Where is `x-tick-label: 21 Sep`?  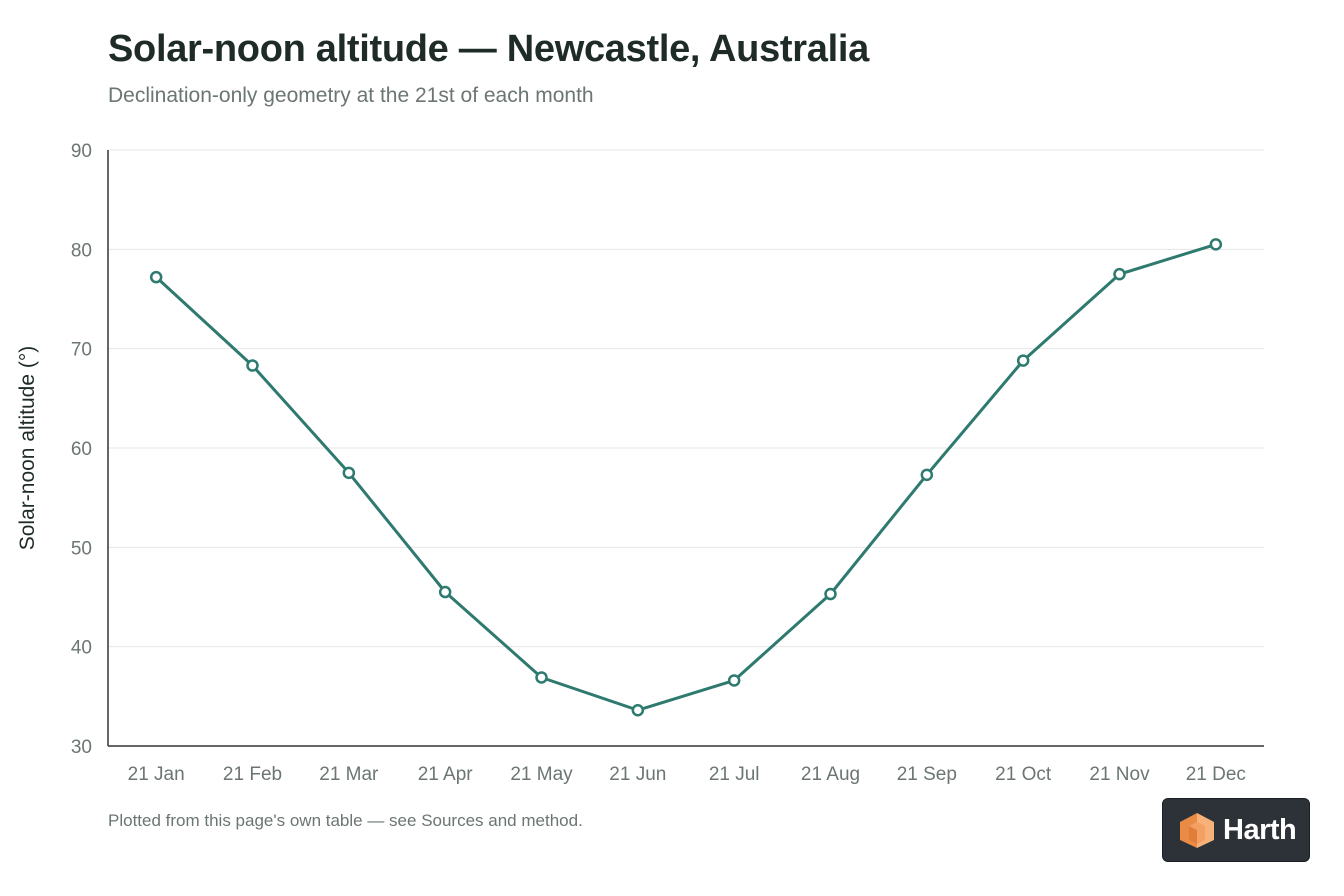
x-tick-label: 21 Sep is located at coordinates (927, 774).